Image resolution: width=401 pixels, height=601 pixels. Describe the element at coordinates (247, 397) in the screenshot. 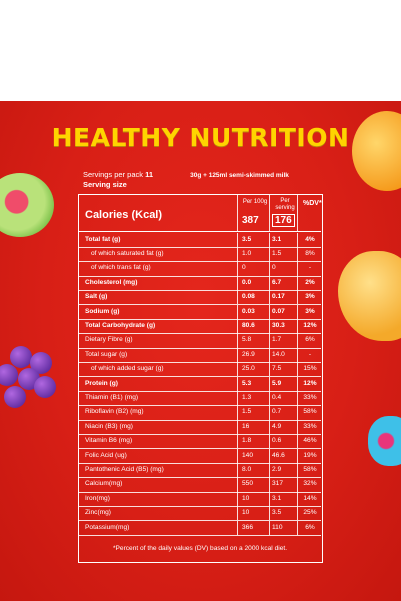

I see `per100-value: 1.3` at that location.